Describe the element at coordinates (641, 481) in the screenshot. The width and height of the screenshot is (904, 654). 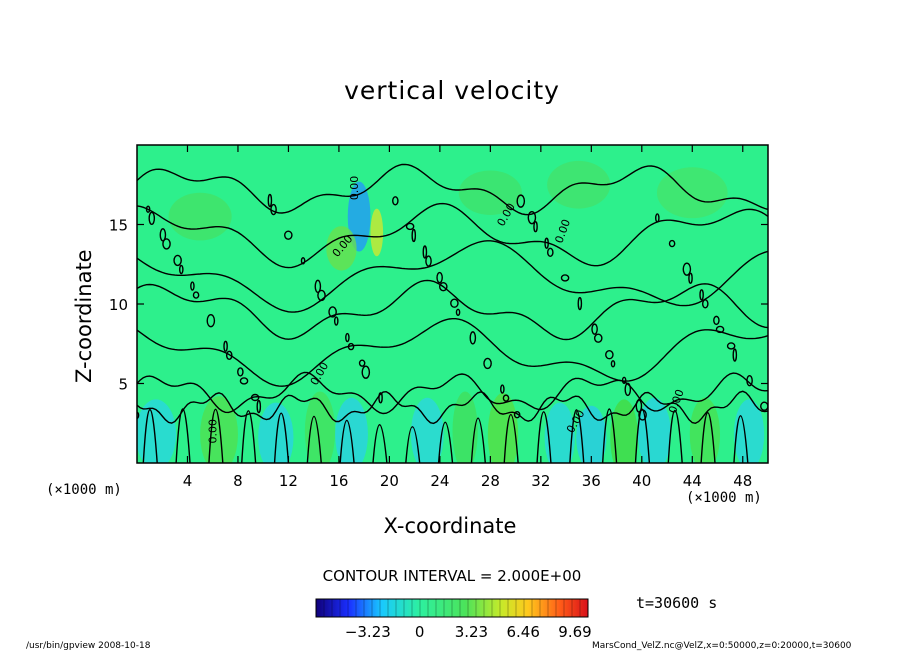
I see `x-tick-label: 40` at that location.